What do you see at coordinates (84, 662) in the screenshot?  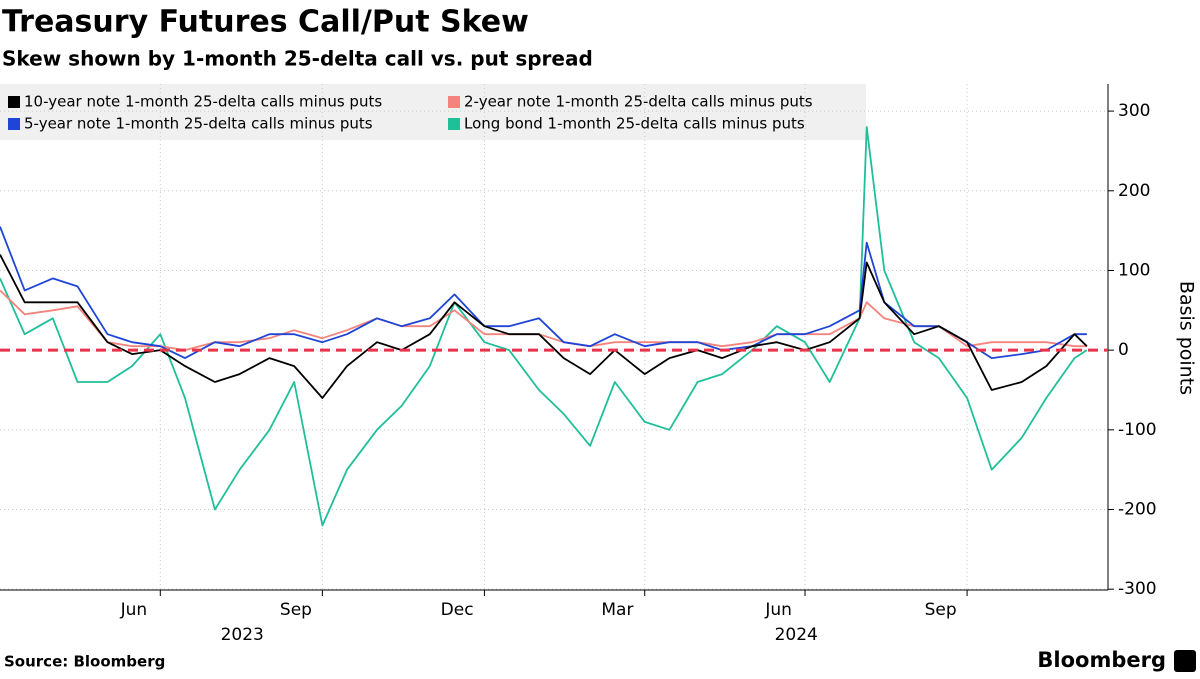 I see `source: Source: Bloomberg` at bounding box center [84, 662].